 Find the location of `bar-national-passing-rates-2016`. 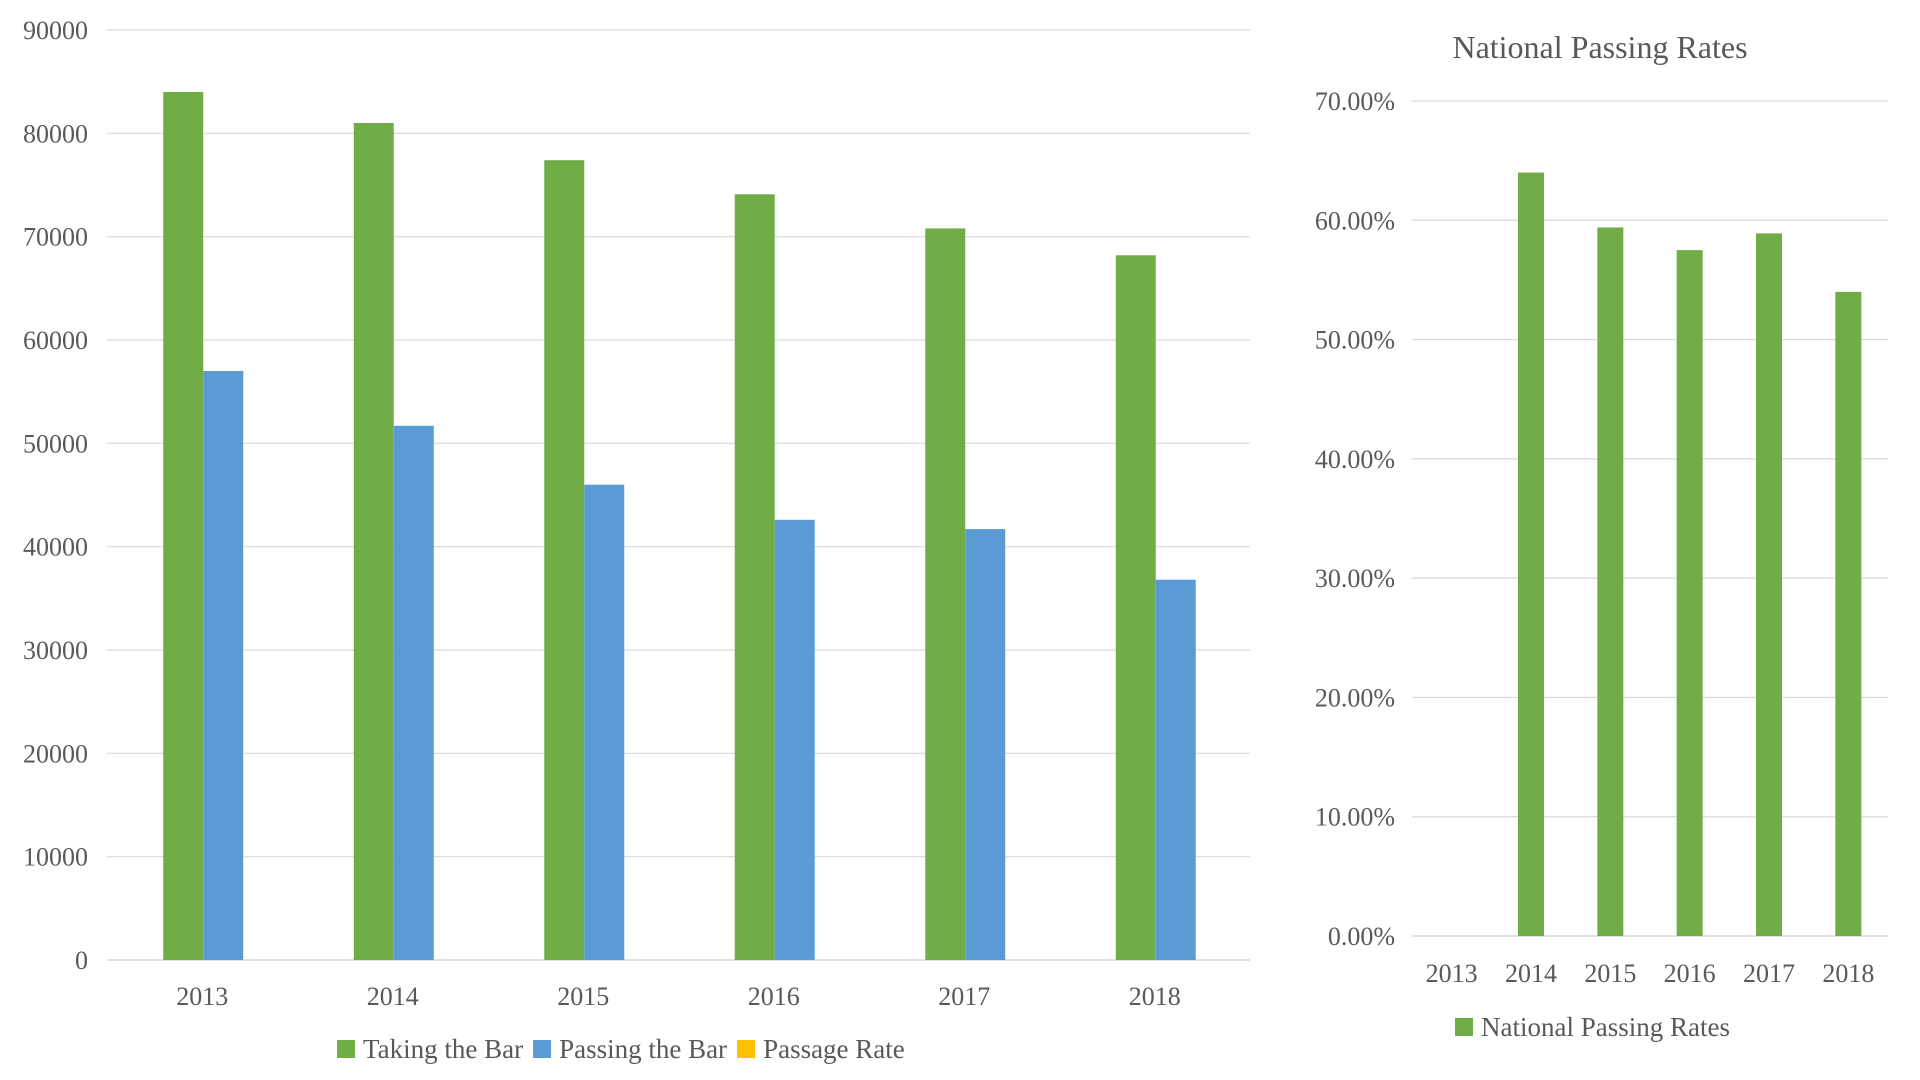

bar-national-passing-rates-2016 is located at coordinates (1689, 593).